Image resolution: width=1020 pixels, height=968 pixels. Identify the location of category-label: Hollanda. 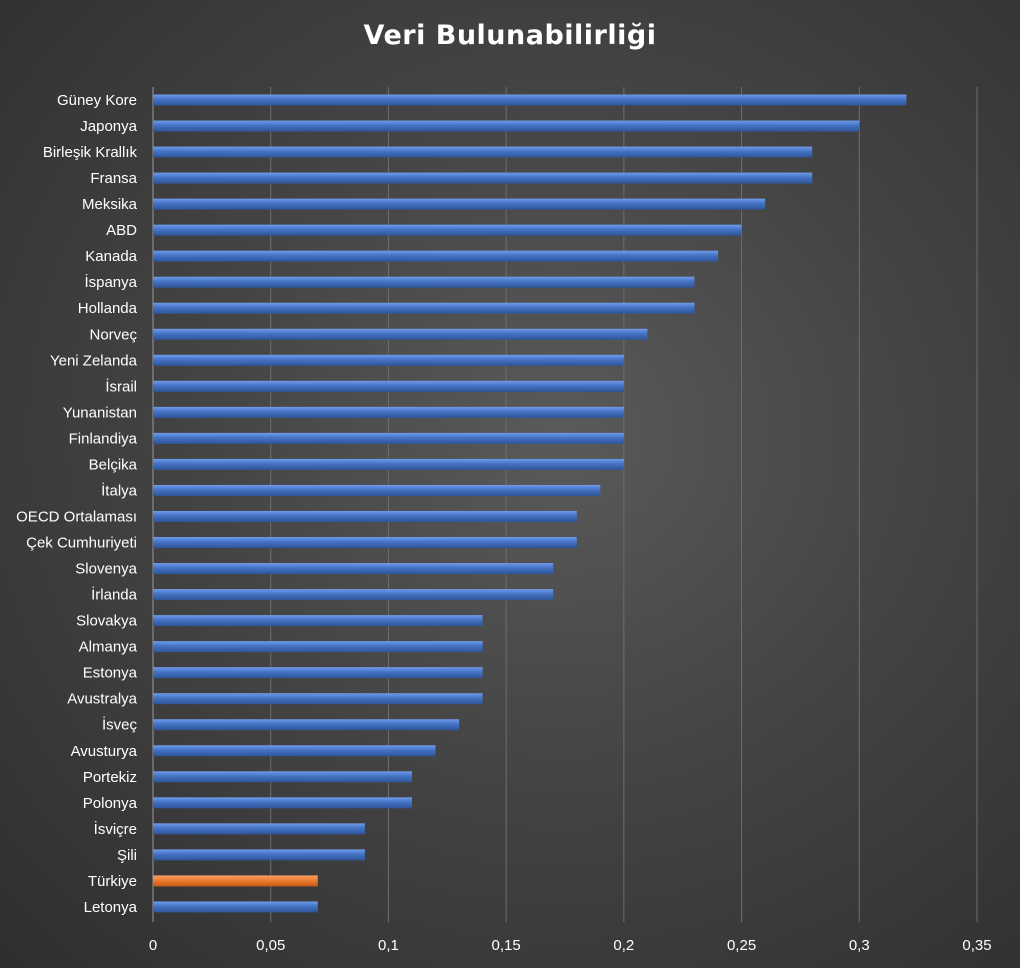
(108, 308).